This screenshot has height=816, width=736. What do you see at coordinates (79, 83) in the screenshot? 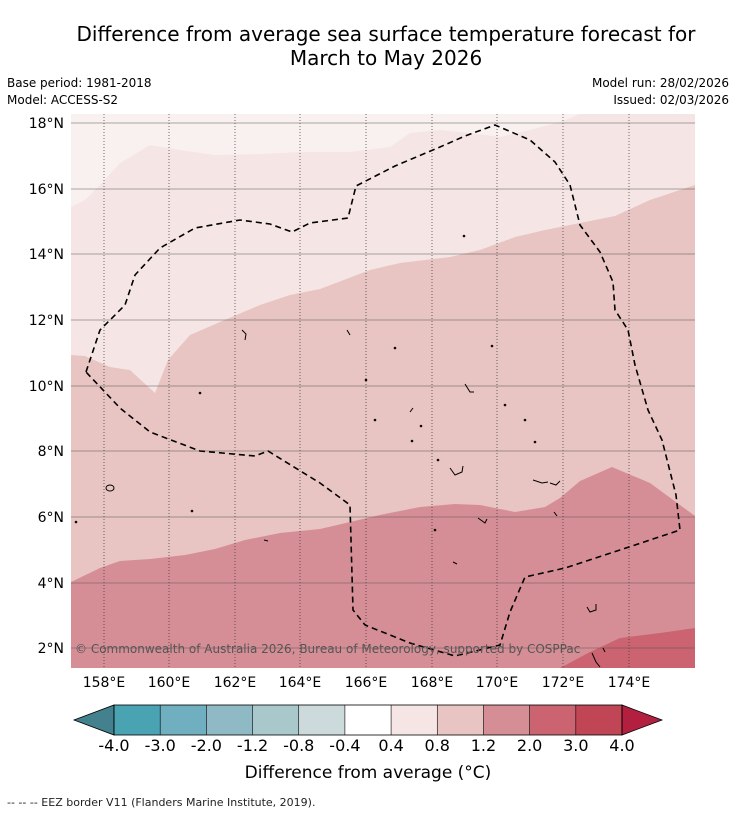
I see `base-period: Base period: 1981-2018` at bounding box center [79, 83].